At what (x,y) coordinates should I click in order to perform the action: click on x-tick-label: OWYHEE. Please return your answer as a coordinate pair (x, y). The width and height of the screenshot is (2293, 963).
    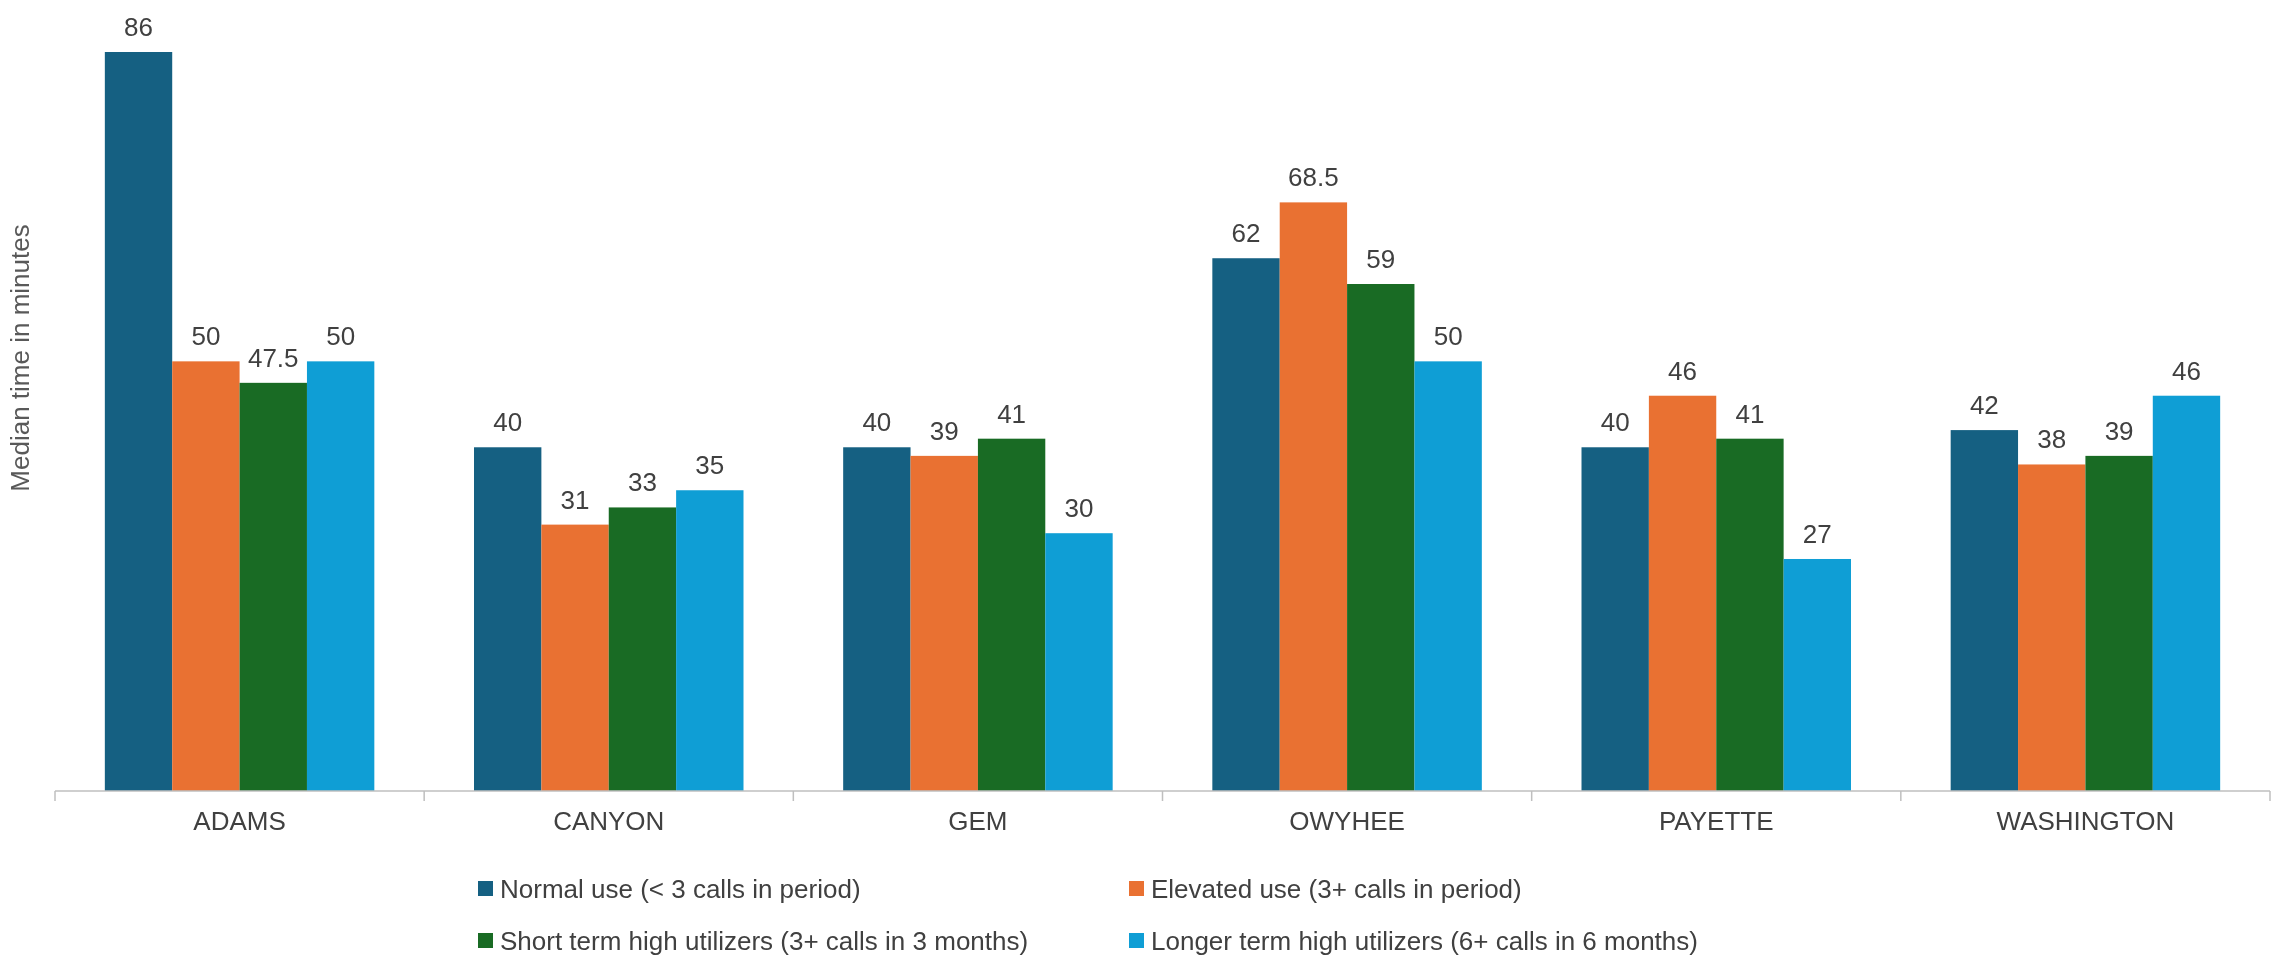
    Looking at the image, I should click on (1347, 821).